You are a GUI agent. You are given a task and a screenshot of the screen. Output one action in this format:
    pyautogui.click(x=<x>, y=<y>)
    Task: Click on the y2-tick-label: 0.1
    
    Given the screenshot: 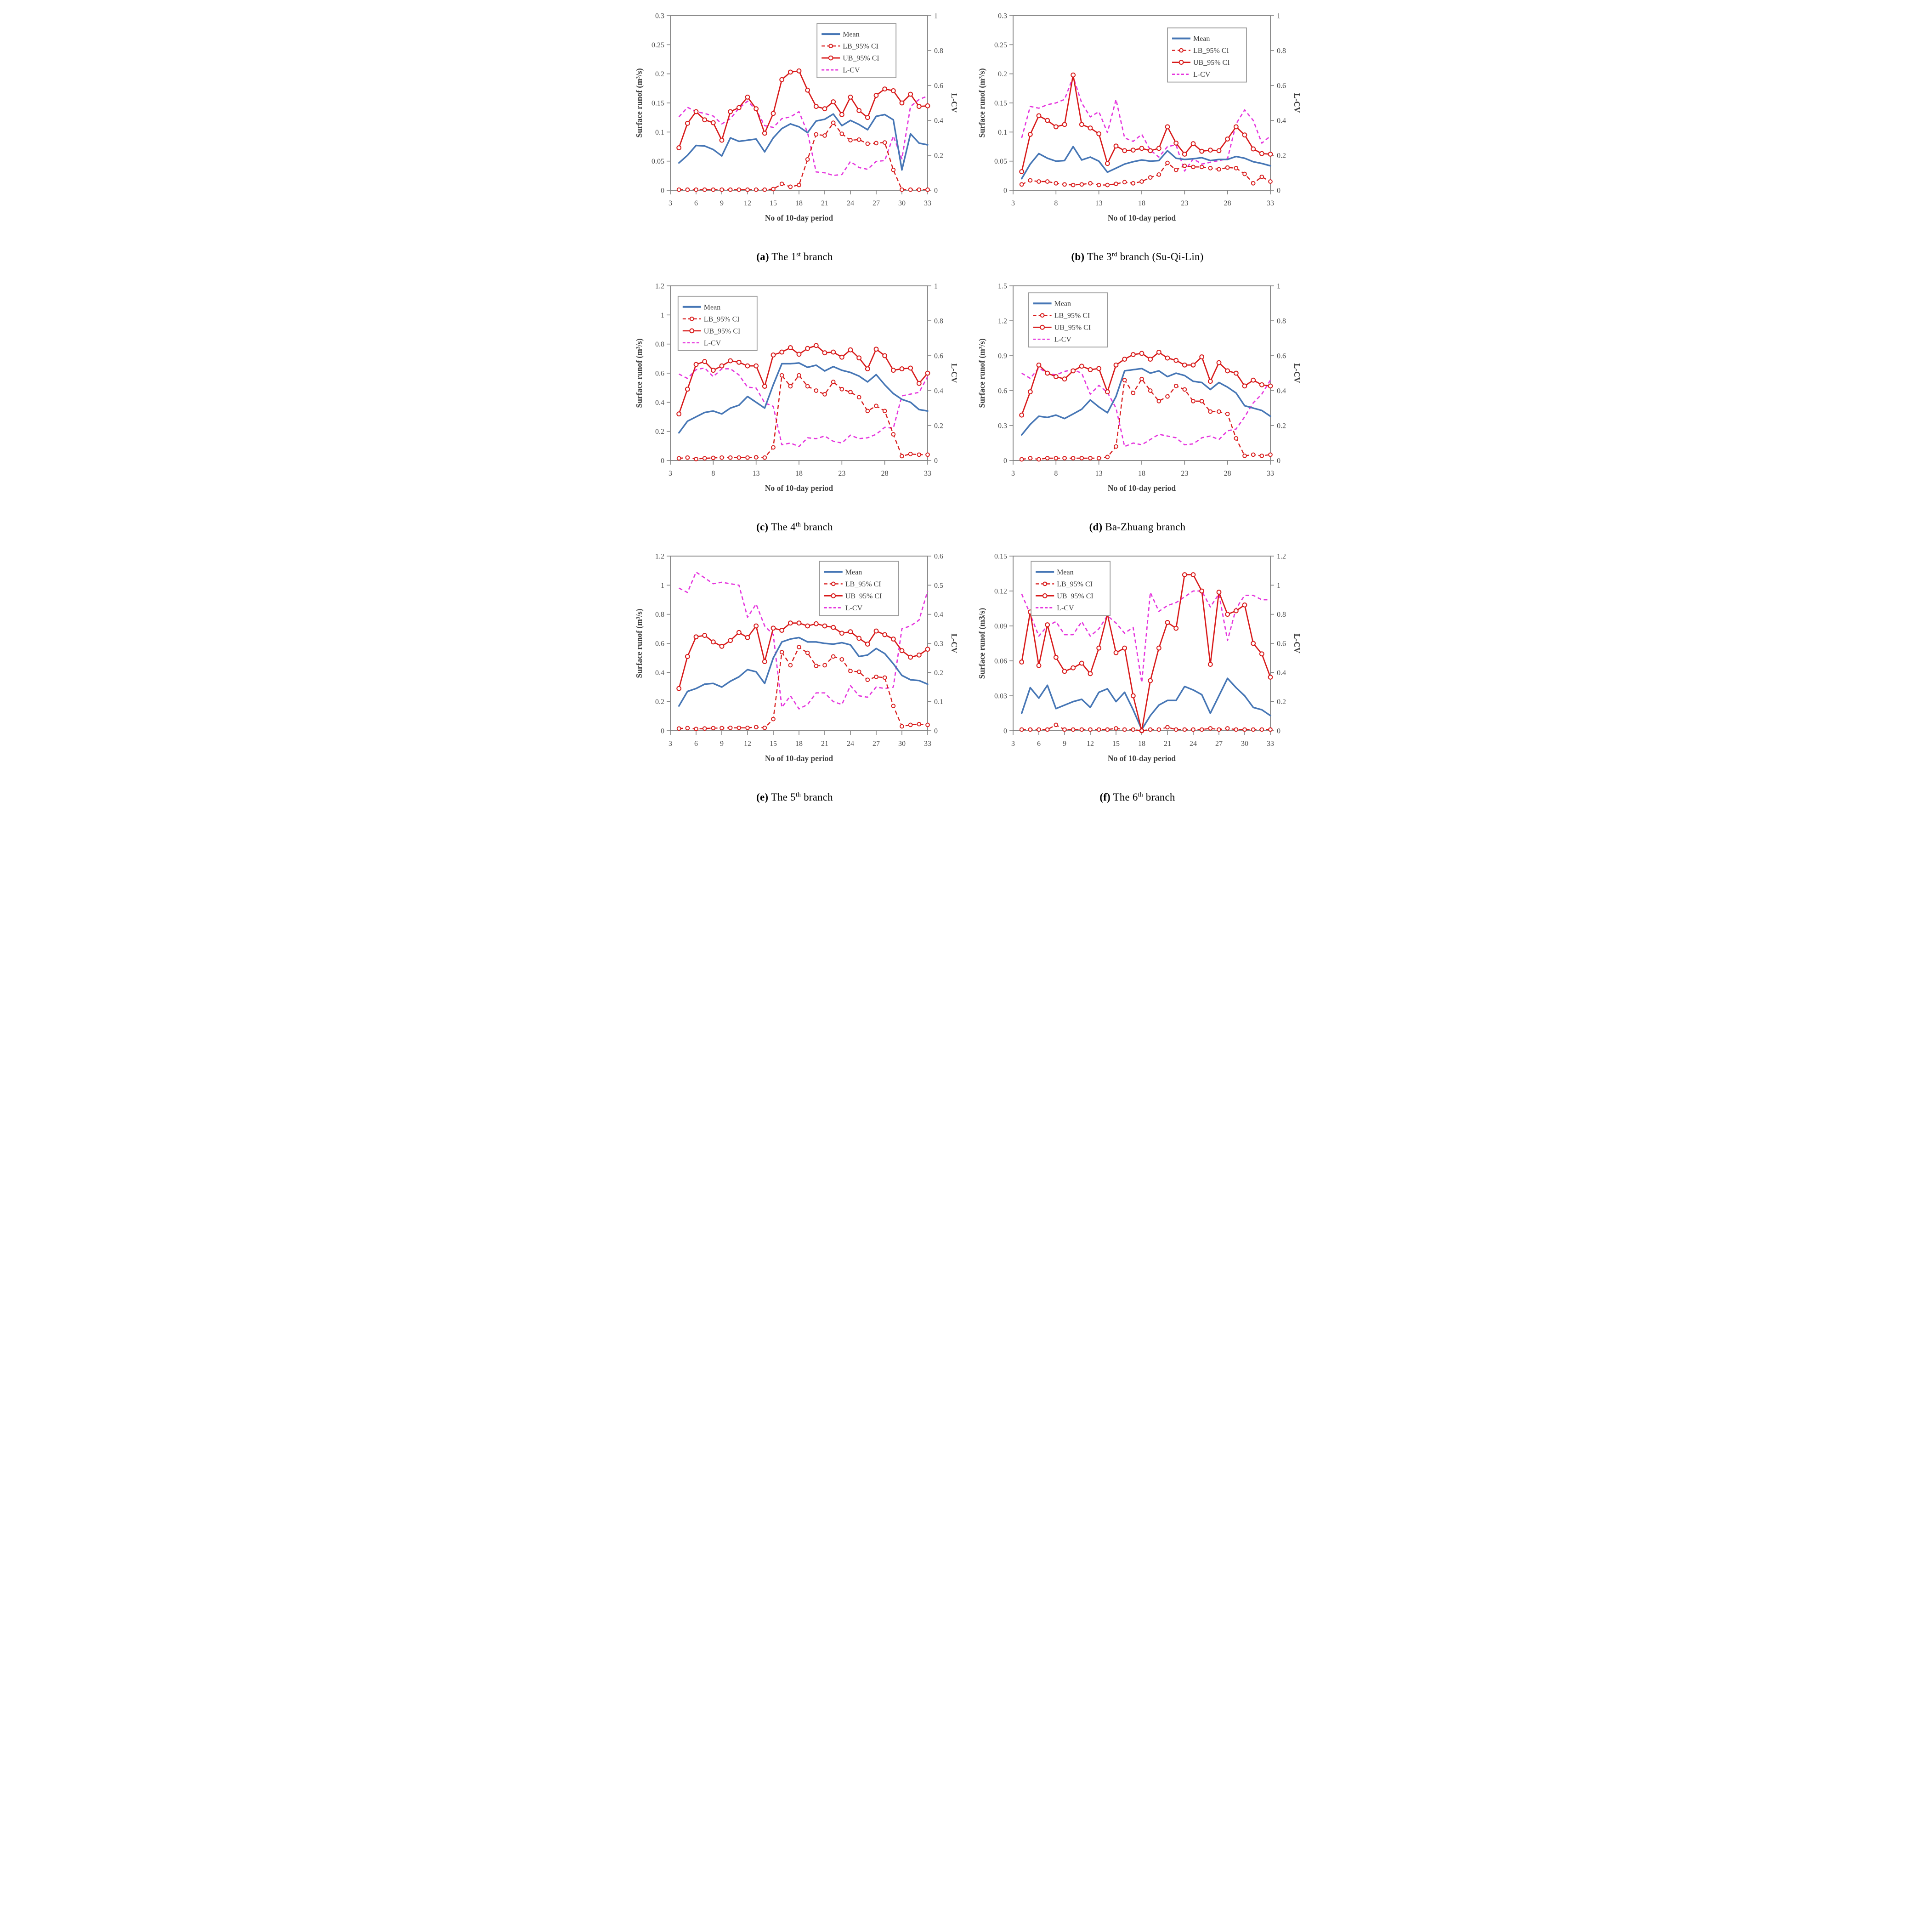 What is the action you would take?
    pyautogui.click(x=938, y=702)
    